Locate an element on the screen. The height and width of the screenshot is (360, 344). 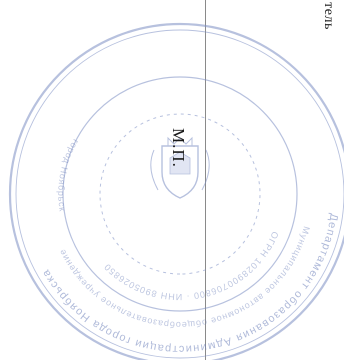
coat-of-arms-icon is located at coordinates (180, 167).